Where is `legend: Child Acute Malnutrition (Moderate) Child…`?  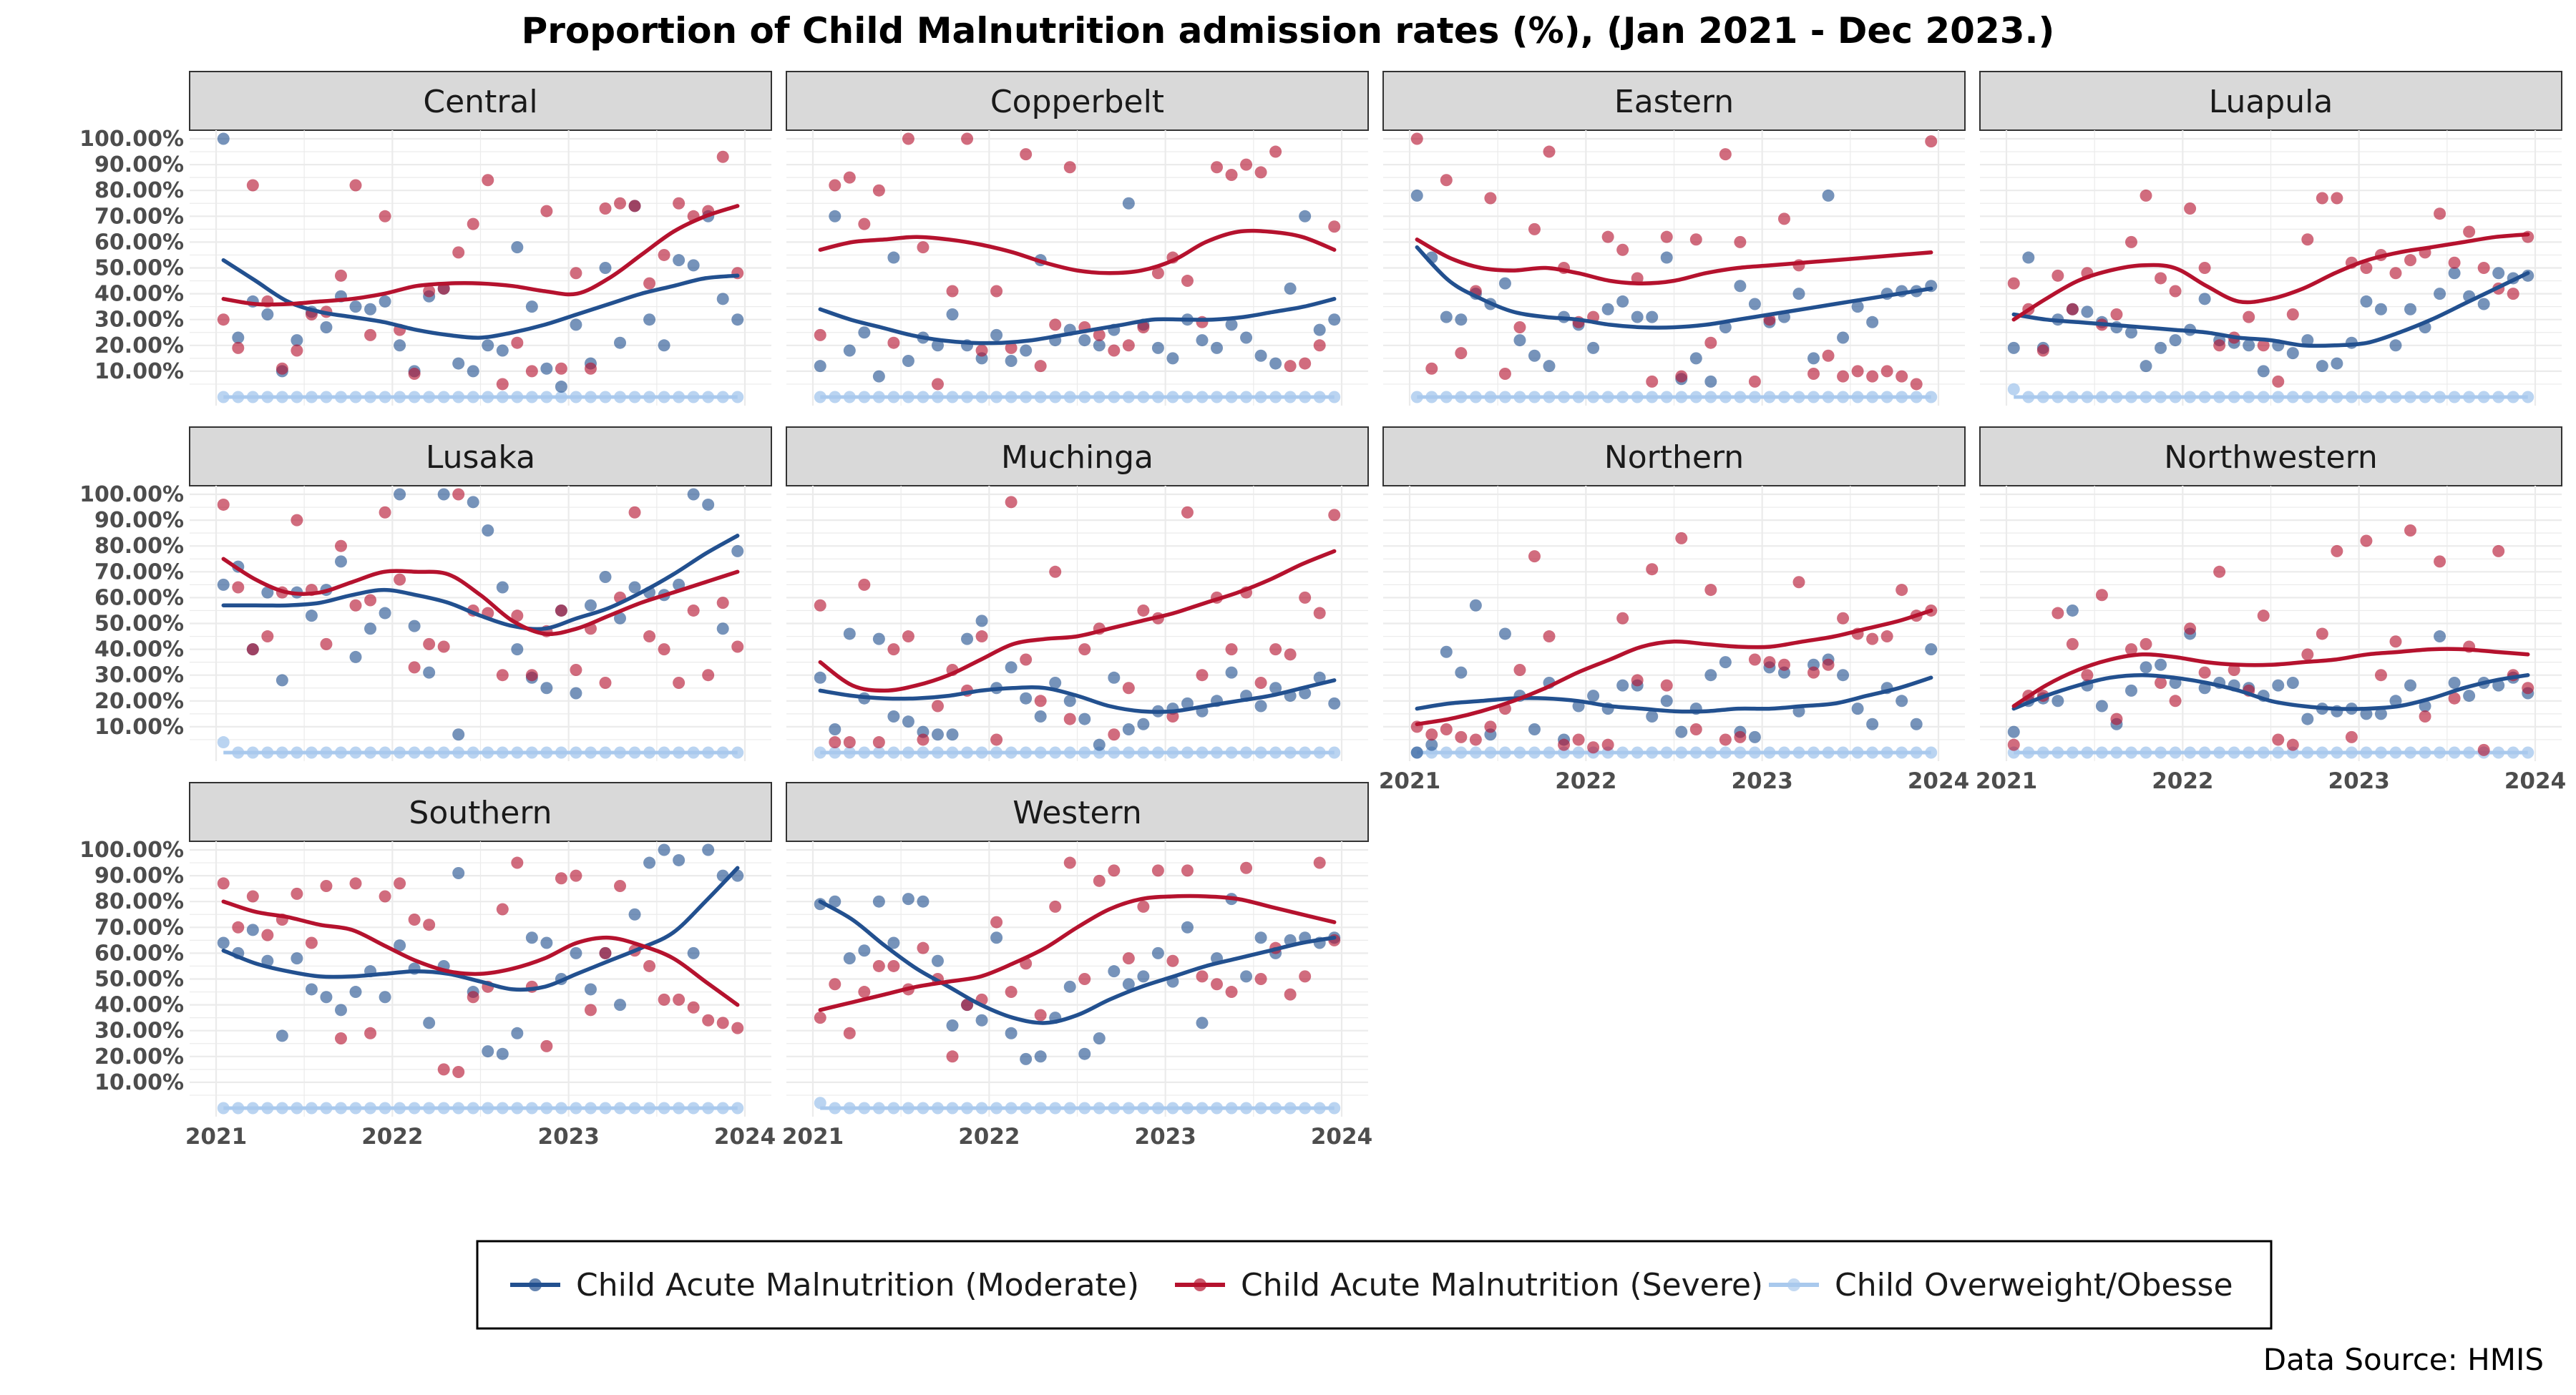 legend: Child Acute Malnutrition (Moderate) Child… is located at coordinates (1374, 1285).